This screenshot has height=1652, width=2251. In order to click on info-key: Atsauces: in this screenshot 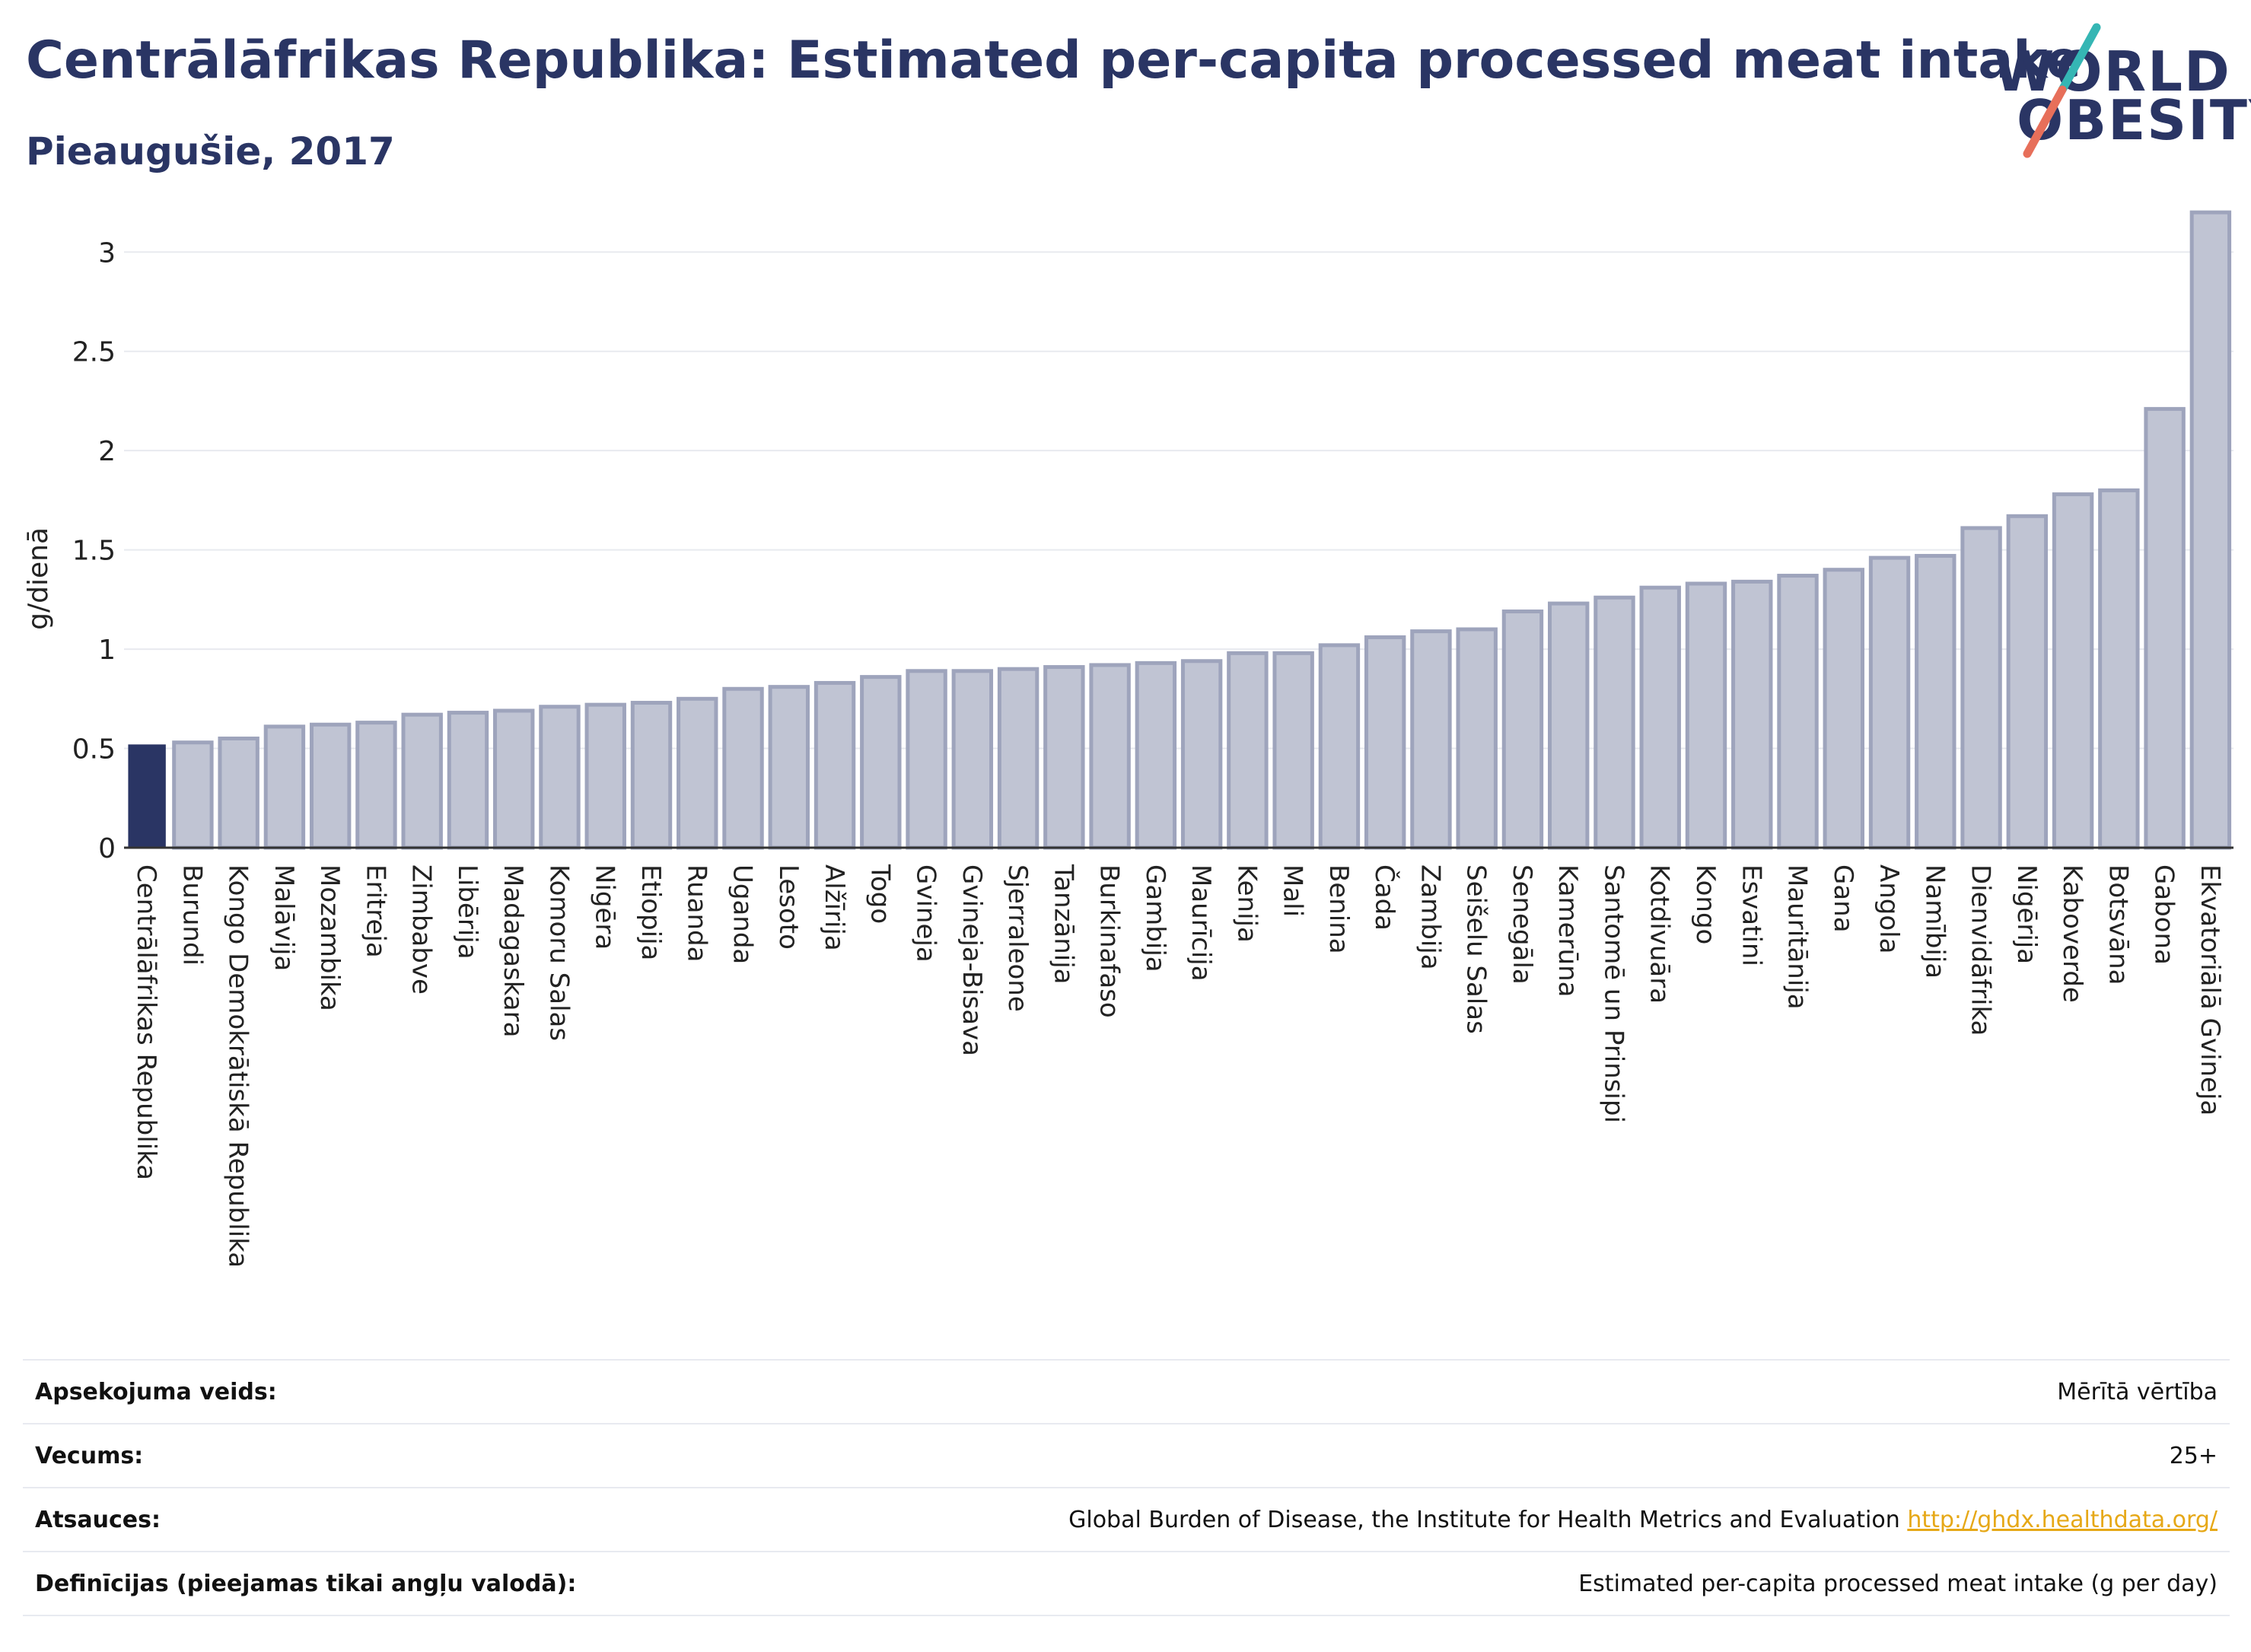, I will do `click(98, 1519)`.